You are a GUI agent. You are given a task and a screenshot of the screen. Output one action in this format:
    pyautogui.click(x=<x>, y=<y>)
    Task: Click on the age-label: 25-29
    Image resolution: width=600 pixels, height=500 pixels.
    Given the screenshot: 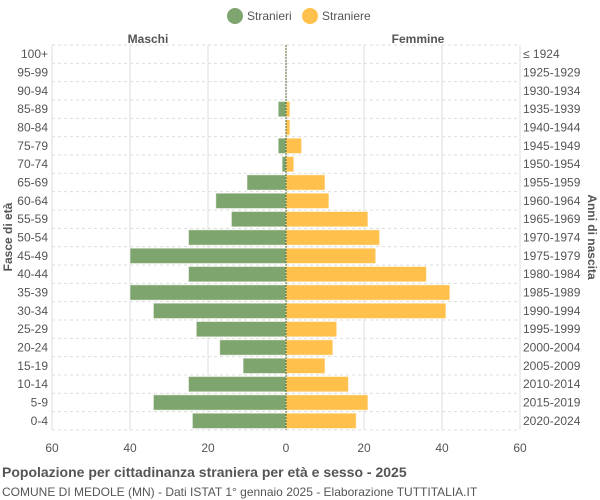 What is the action you would take?
    pyautogui.click(x=32, y=329)
    